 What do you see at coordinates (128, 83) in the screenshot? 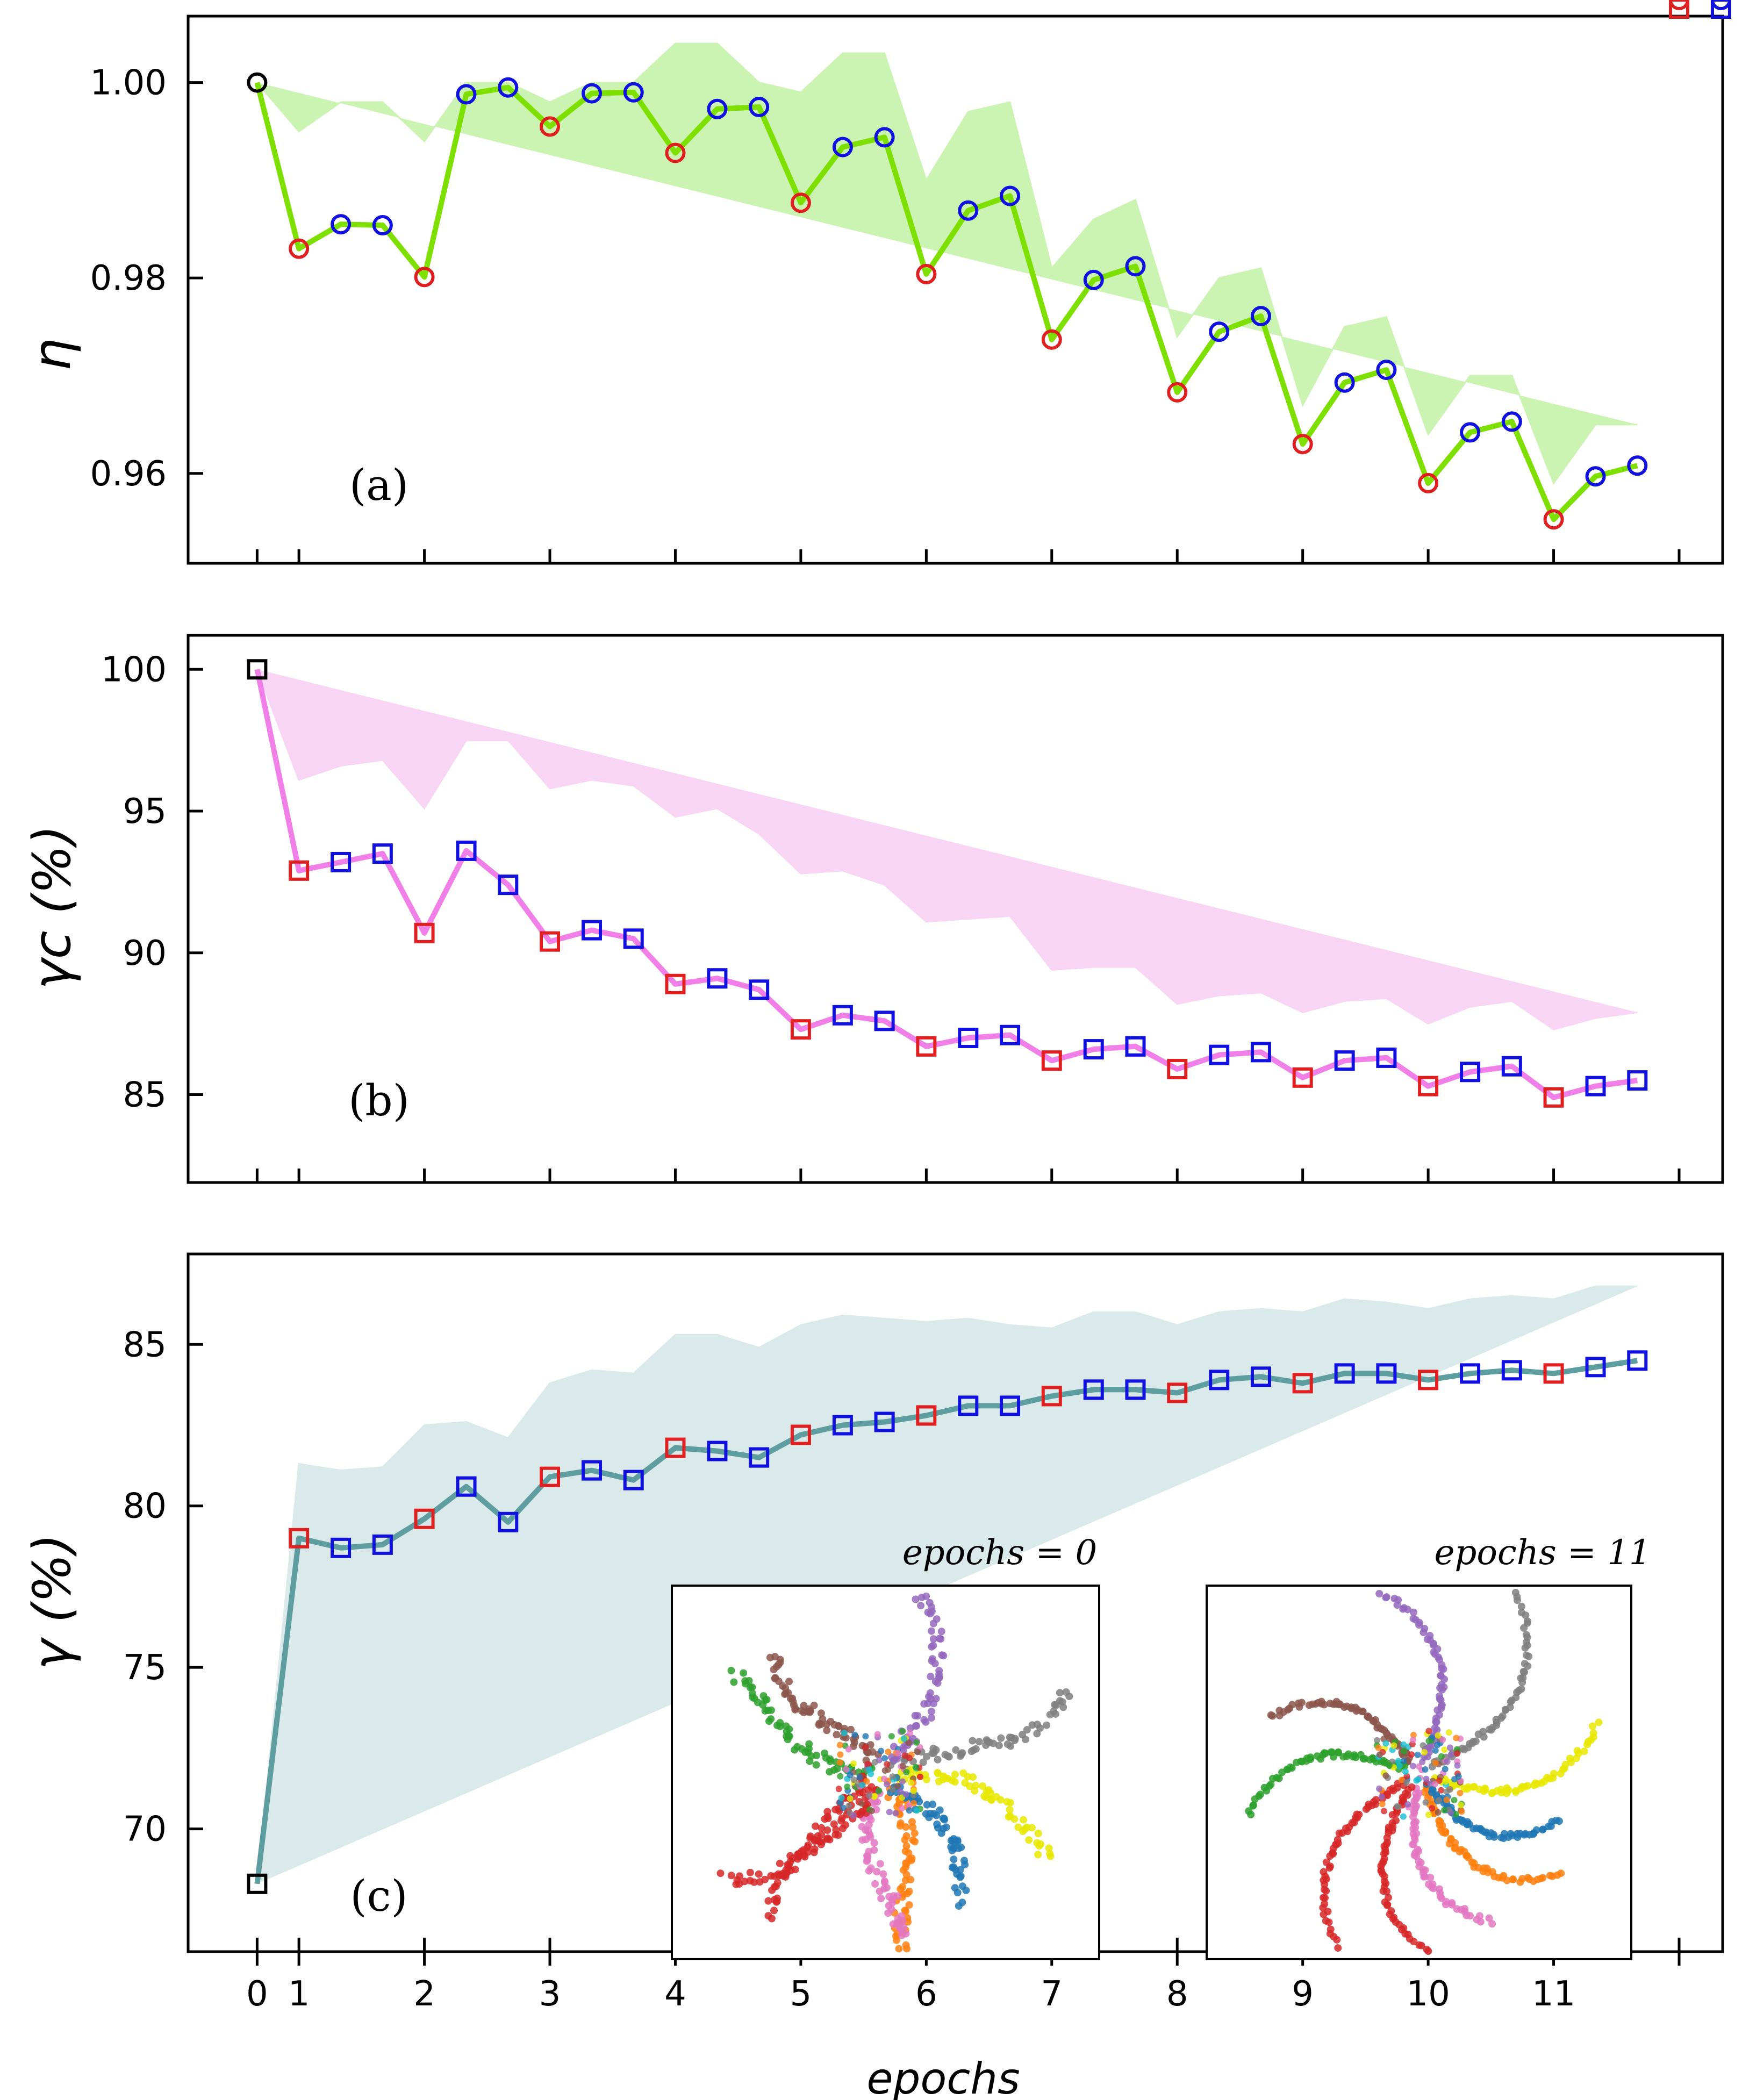
I see `y-tick-label: 1.00` at bounding box center [128, 83].